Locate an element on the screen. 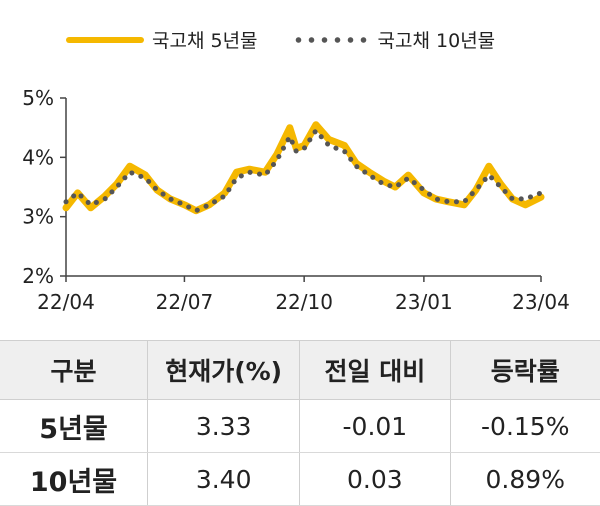 The width and height of the screenshot is (600, 506). row-change-rate: -0.15% is located at coordinates (524, 426).